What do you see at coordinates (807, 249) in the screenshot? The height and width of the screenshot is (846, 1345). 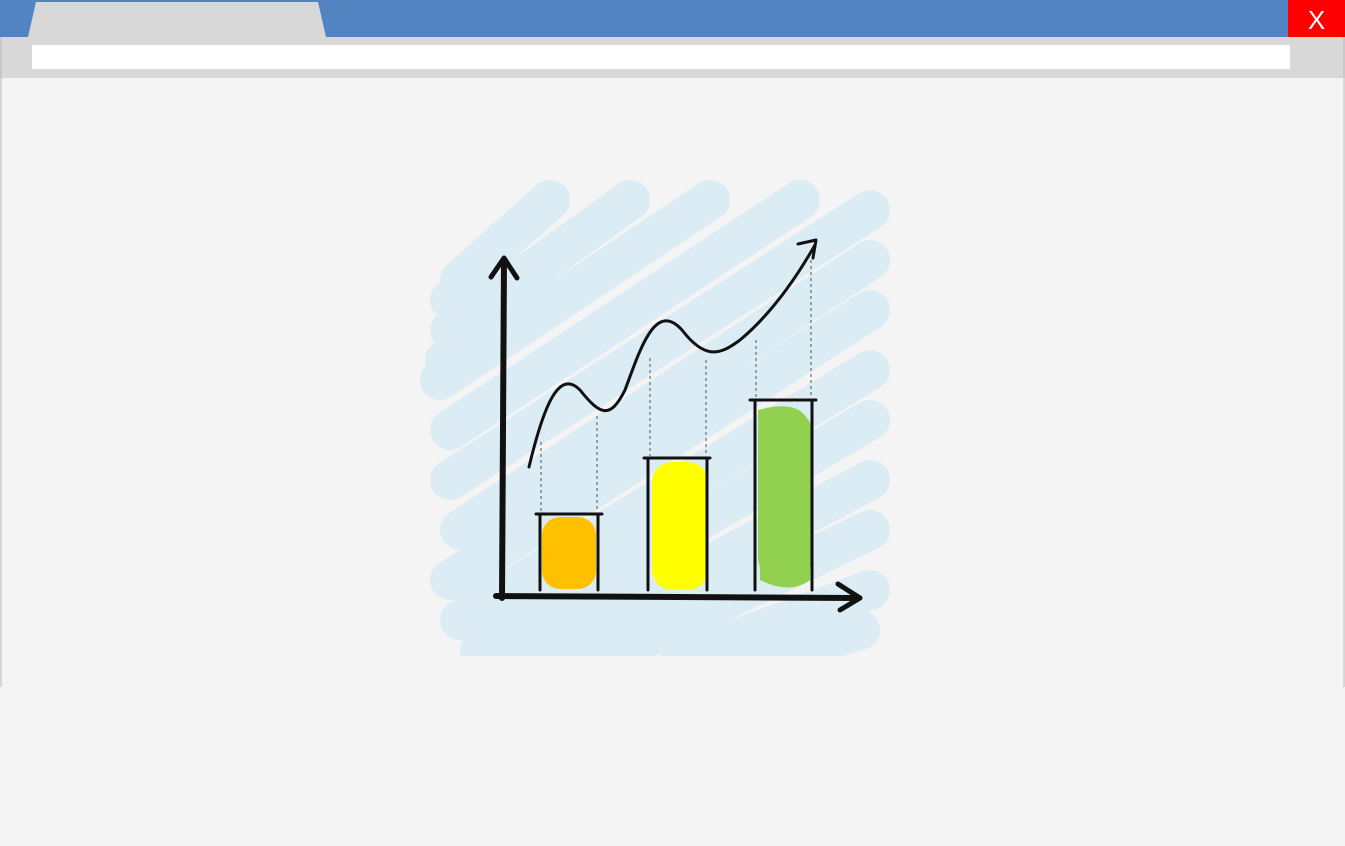 I see `trend-arrowhead` at bounding box center [807, 249].